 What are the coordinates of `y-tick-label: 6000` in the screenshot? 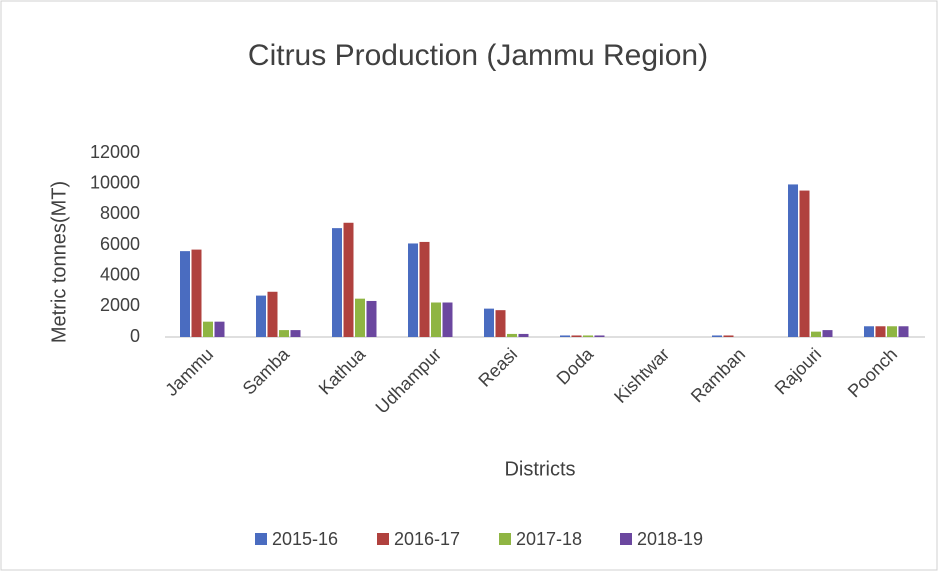 It's located at (120, 244).